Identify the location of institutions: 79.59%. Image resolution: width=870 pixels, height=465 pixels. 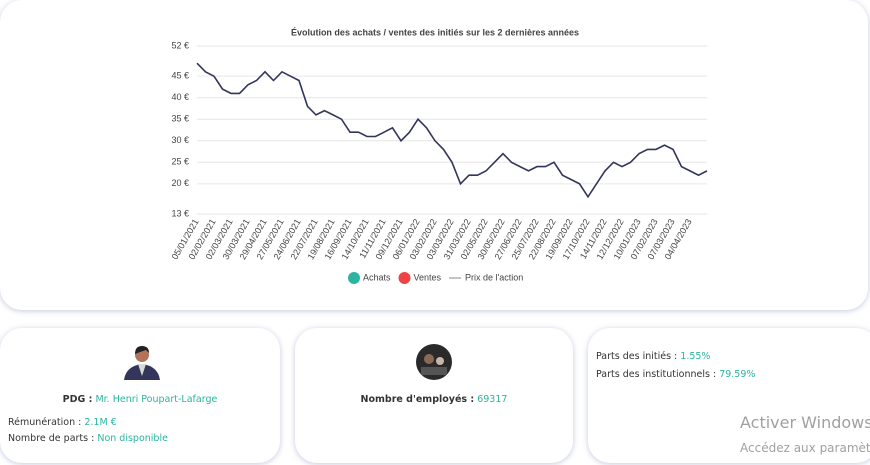
(737, 374).